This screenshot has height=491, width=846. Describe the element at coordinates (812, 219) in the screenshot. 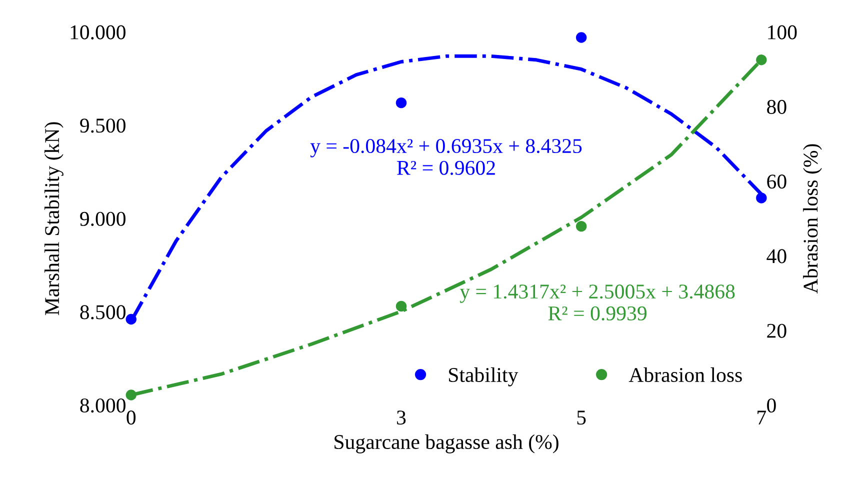

I see `y2-axis-title: Abrasion loss (%)` at that location.